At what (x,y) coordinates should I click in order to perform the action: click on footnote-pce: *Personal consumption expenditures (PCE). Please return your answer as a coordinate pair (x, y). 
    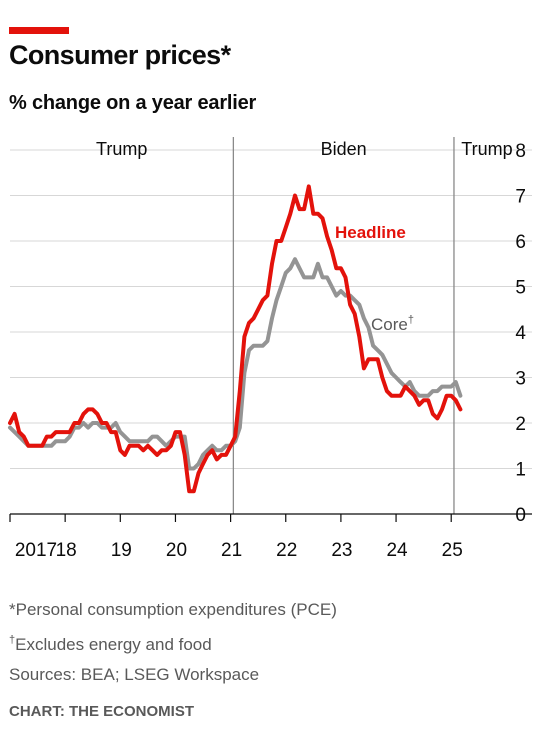
    Looking at the image, I should click on (173, 609).